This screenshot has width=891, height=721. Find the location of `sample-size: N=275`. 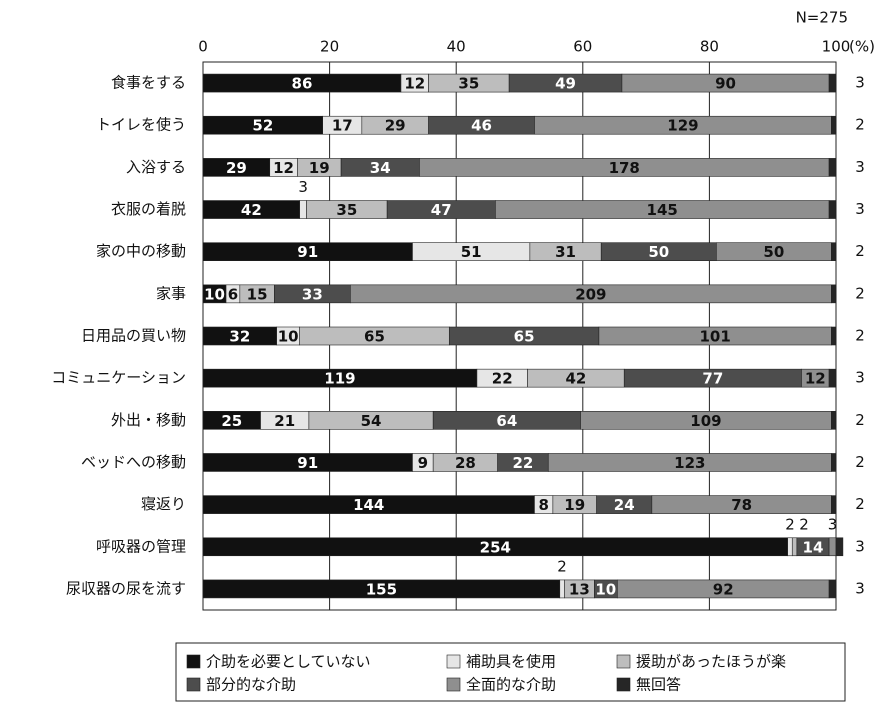

sample-size: N=275 is located at coordinates (822, 18).